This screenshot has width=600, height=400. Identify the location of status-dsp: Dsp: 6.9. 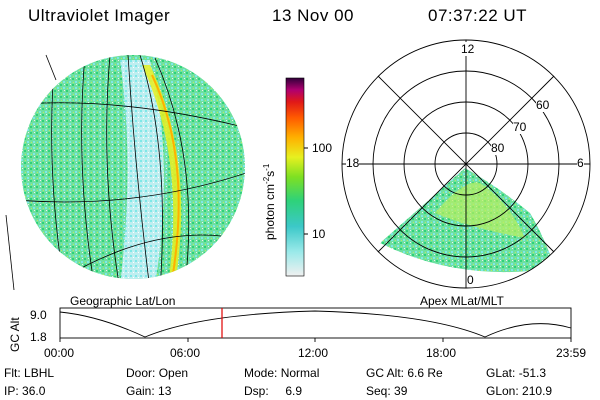
(273, 391).